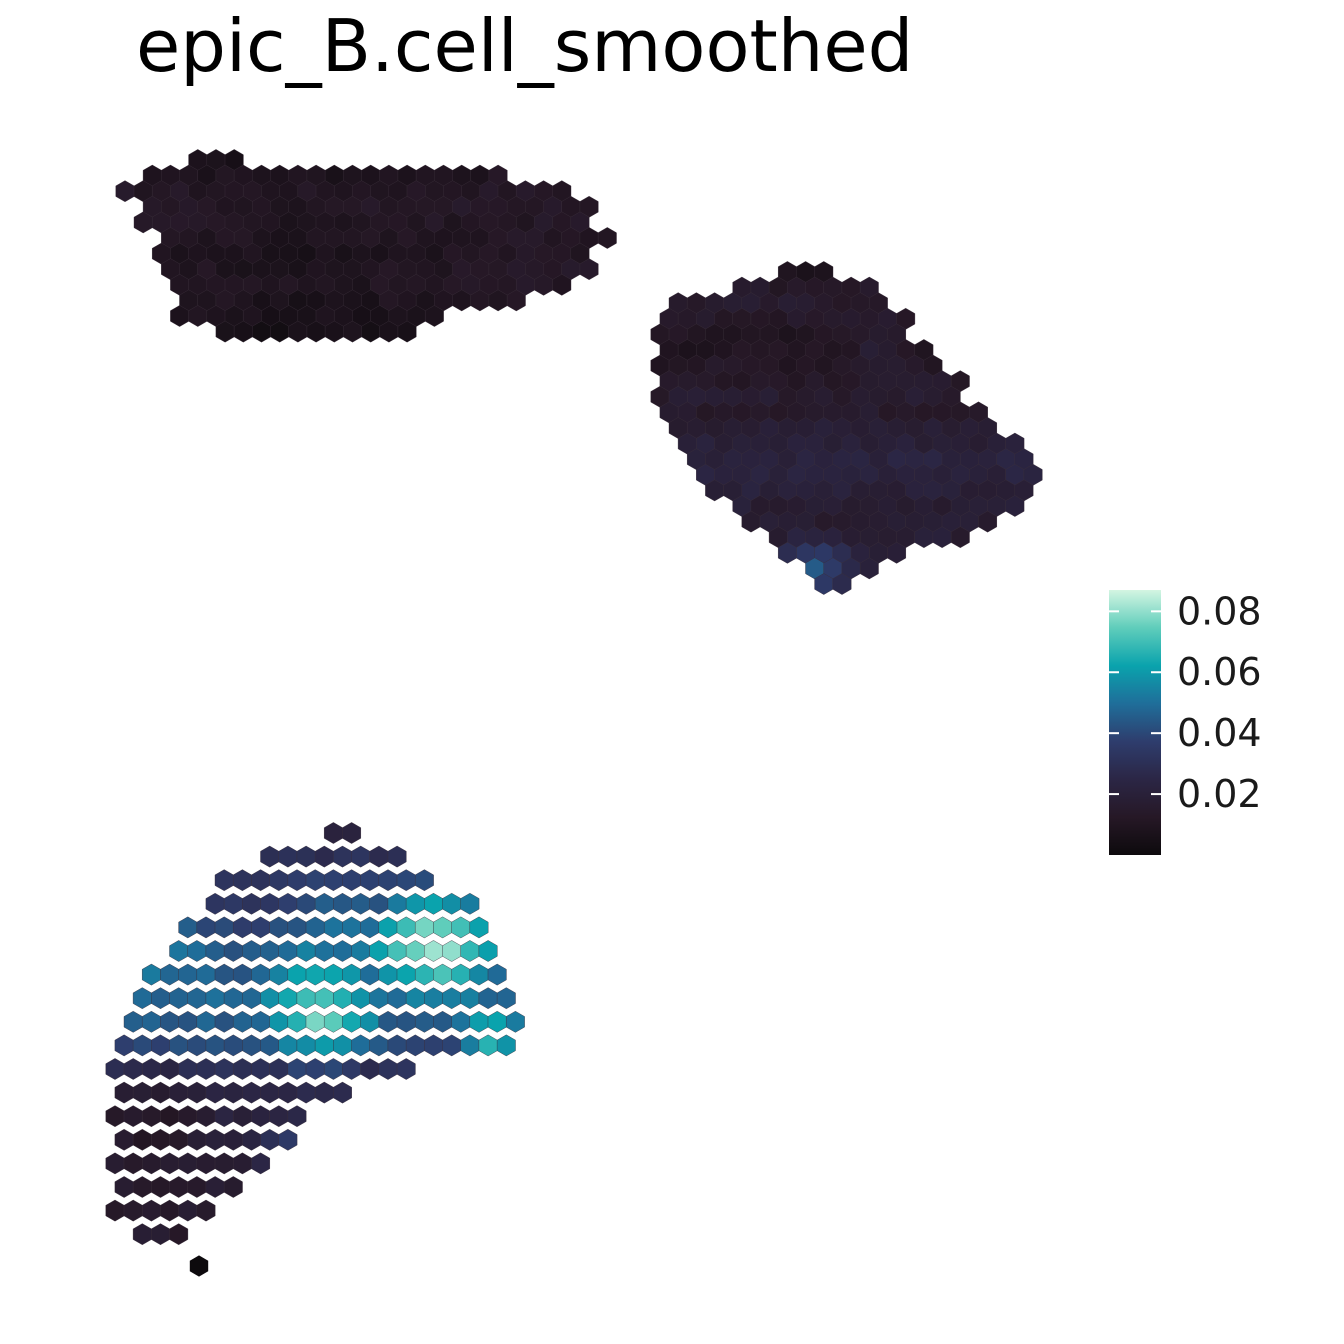 This screenshot has height=1344, width=1344. What do you see at coordinates (846, 428) in the screenshot?
I see `right-section` at bounding box center [846, 428].